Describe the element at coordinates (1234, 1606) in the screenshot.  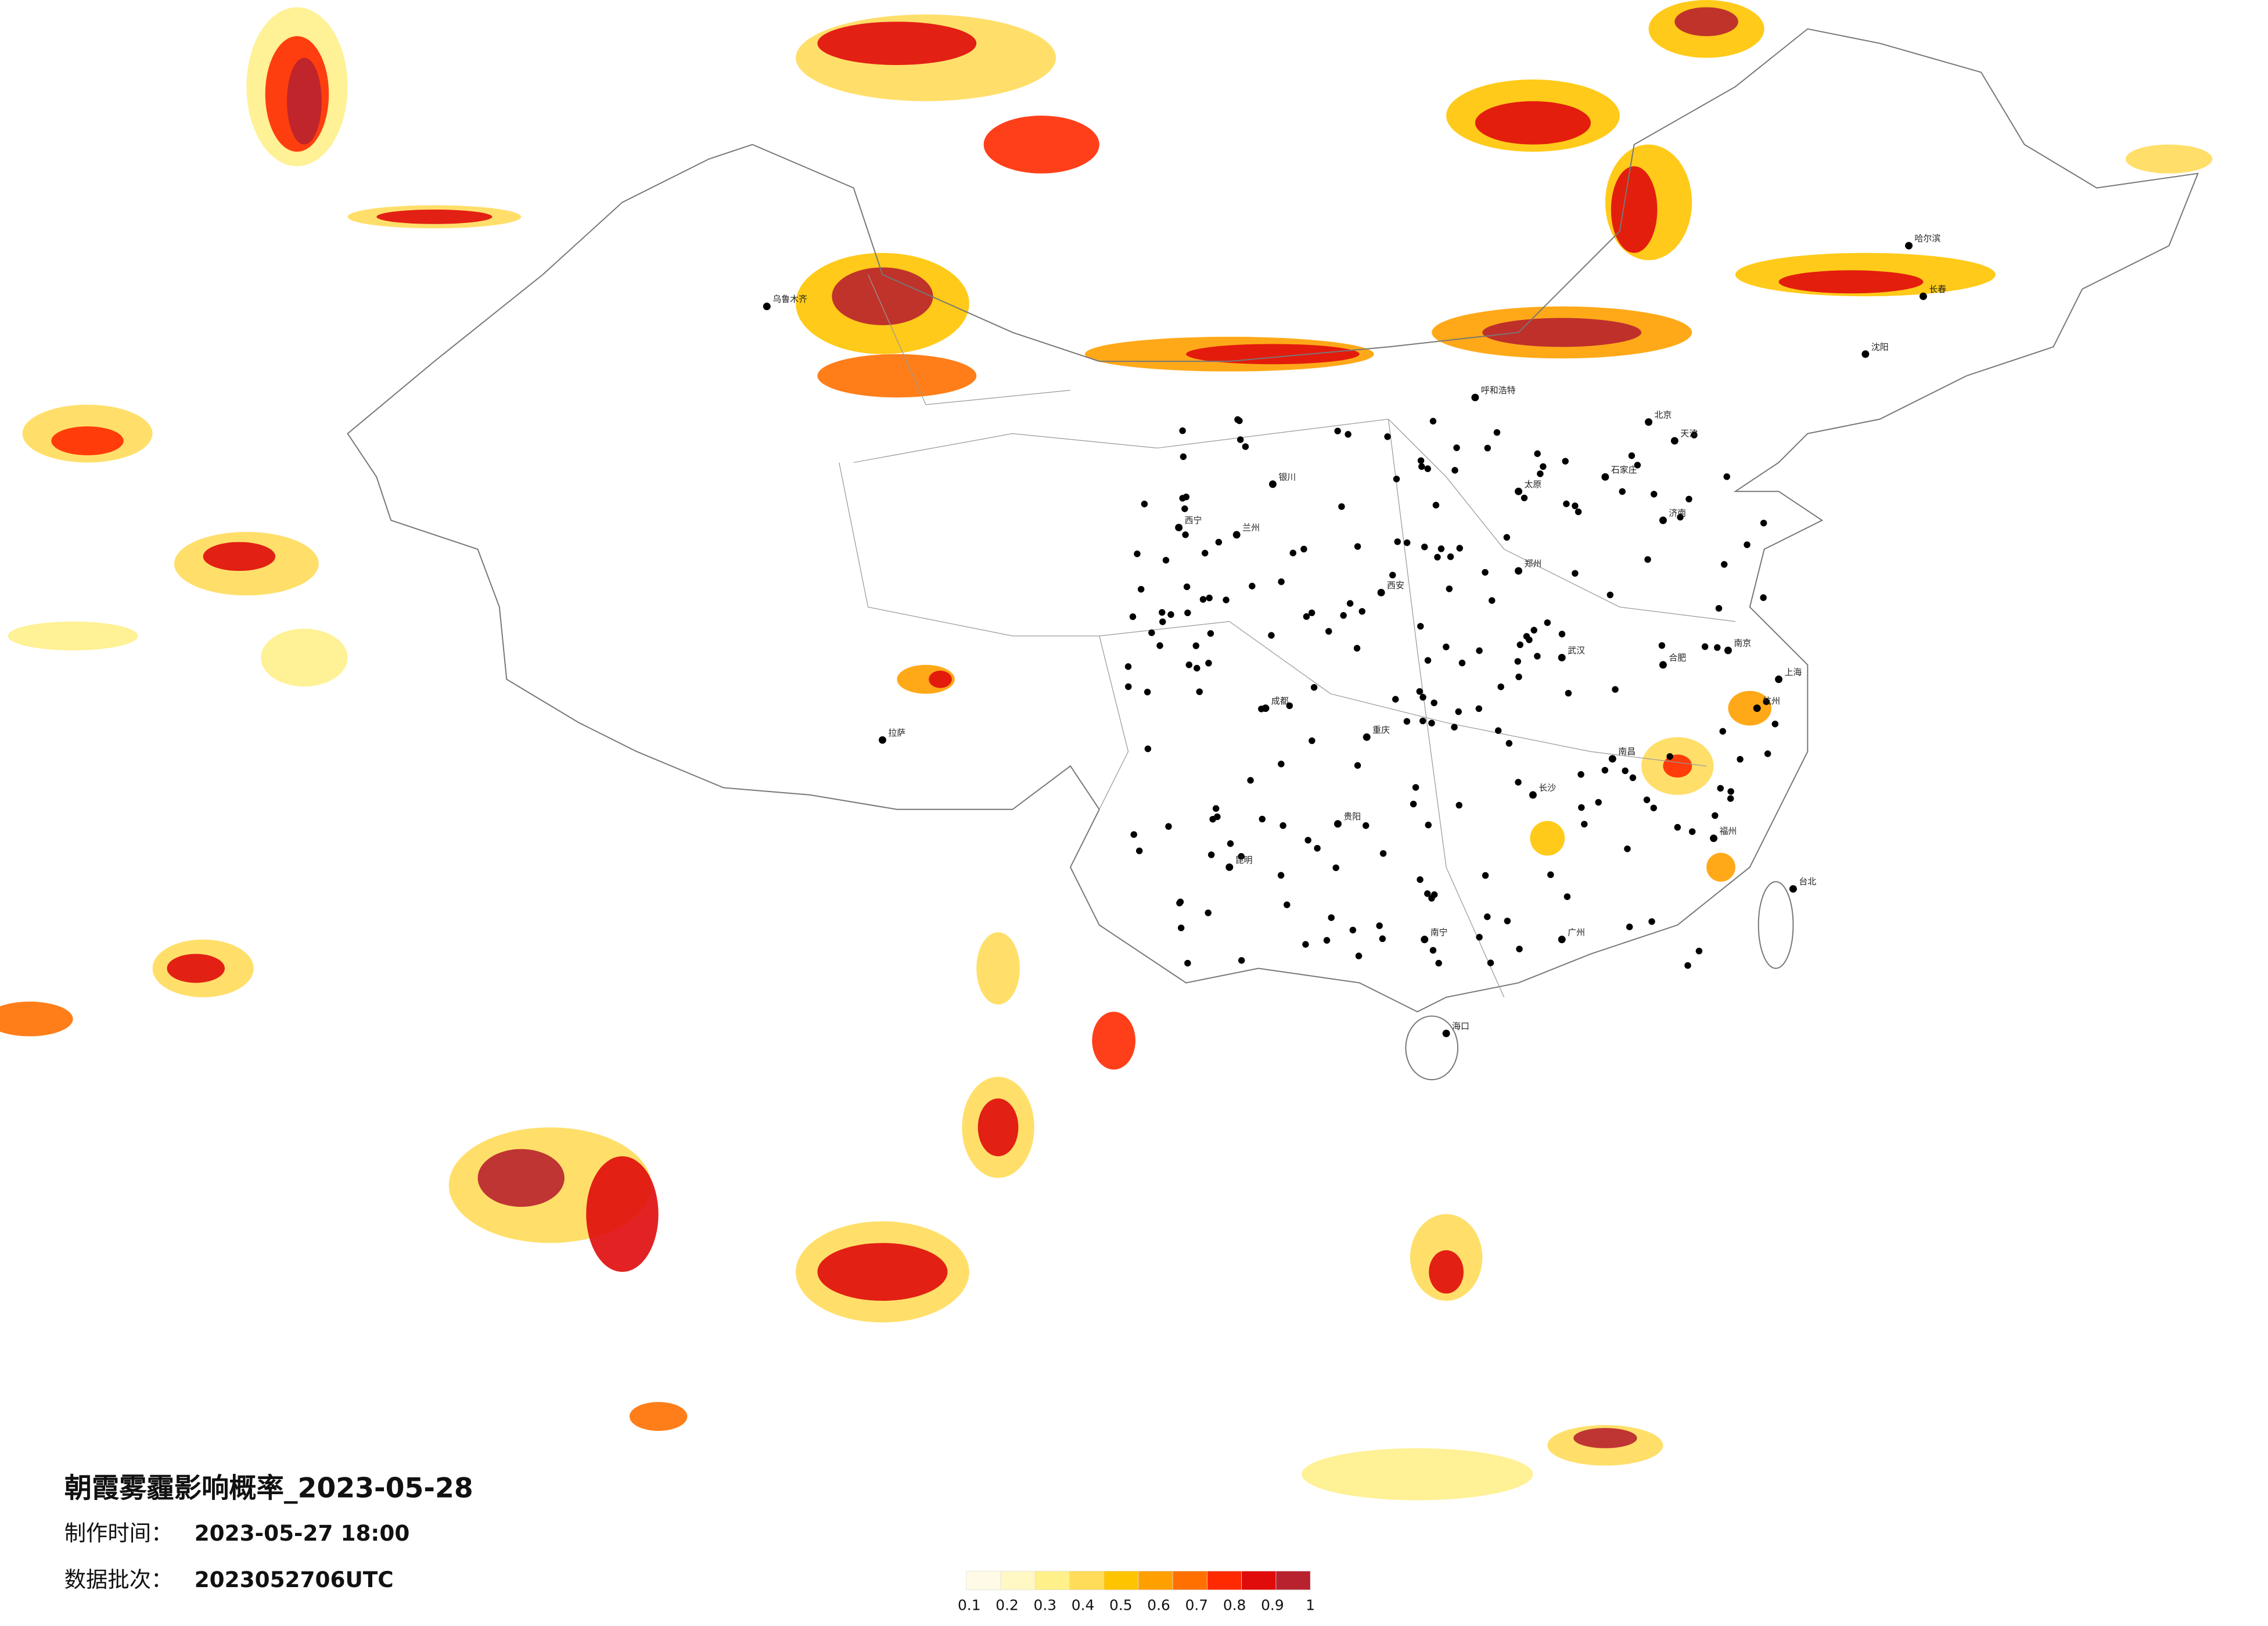
I see `legend-label: 0.8` at that location.